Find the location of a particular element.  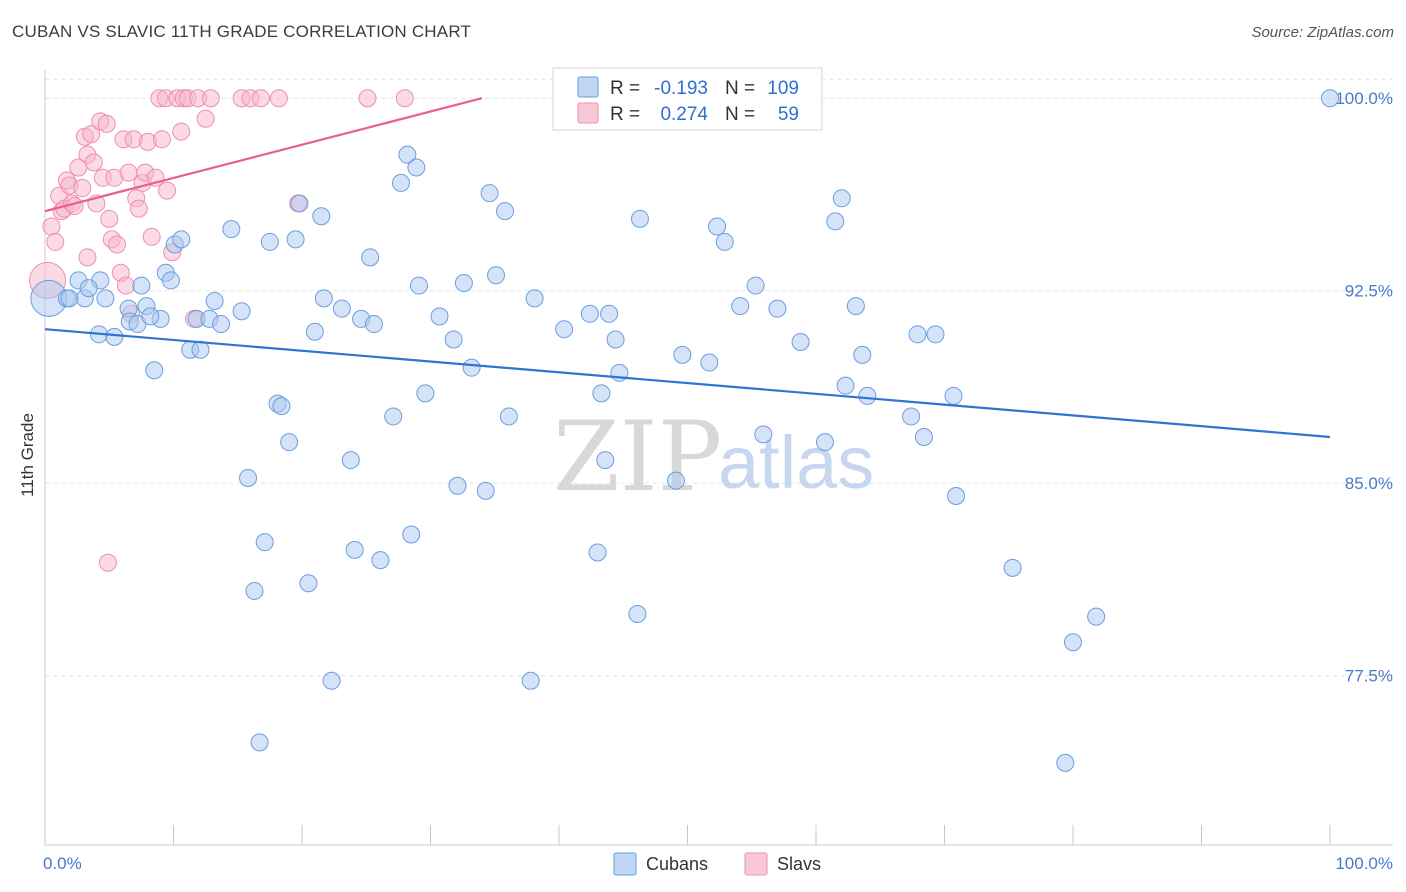

source-label: Source: ZipAtlas.com is located at coordinates (1322, 32).